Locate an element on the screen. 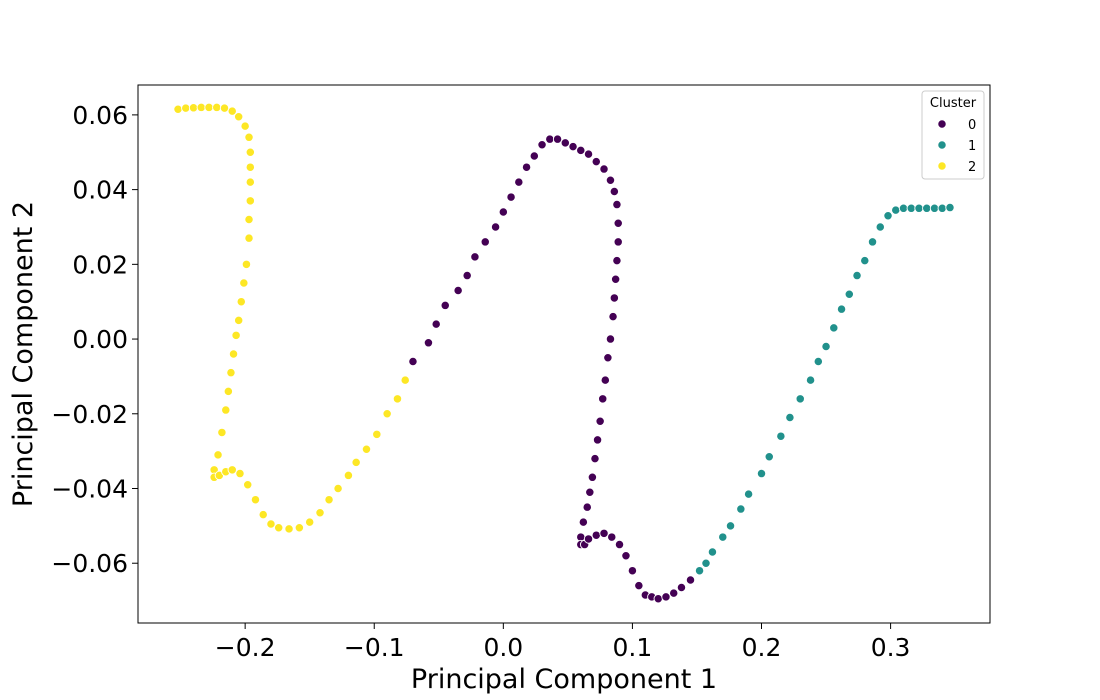 The height and width of the screenshot is (700, 1100). legend-box is located at coordinates (953, 135).